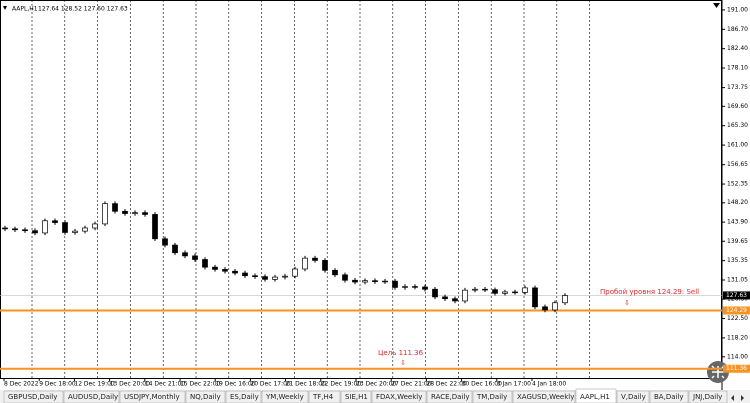  What do you see at coordinates (130, 384) in the screenshot?
I see `x-tick-label: 13 Dec 20:00` at bounding box center [130, 384].